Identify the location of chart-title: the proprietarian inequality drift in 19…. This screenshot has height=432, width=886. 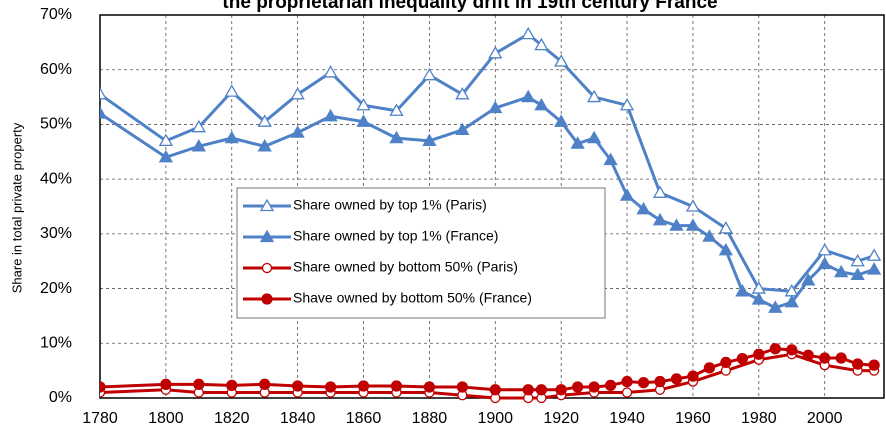
(469, 6).